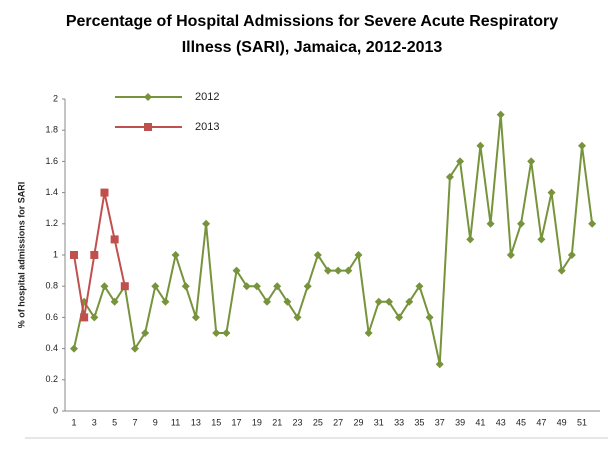  Describe the element at coordinates (99, 255) in the screenshot. I see `series-line` at that location.